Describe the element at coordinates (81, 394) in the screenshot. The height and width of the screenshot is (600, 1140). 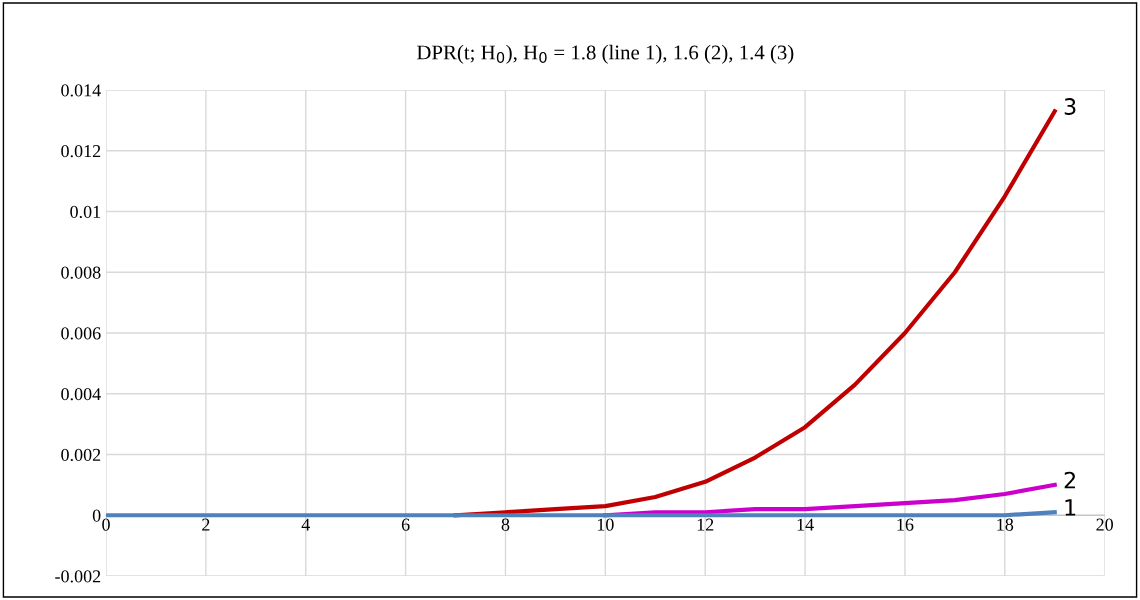
I see `y-tick-label: 0.004` at that location.